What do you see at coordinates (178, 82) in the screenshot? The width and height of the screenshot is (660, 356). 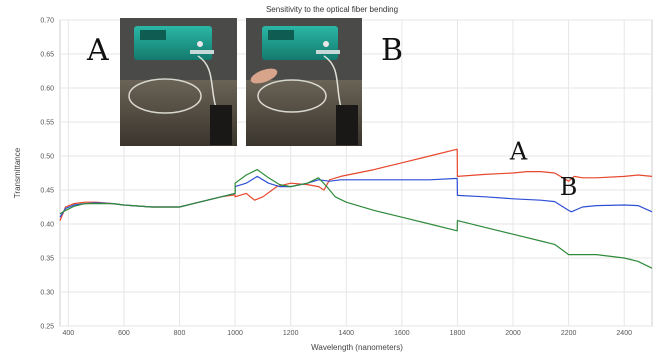 I see `photo-straight-fiber` at bounding box center [178, 82].